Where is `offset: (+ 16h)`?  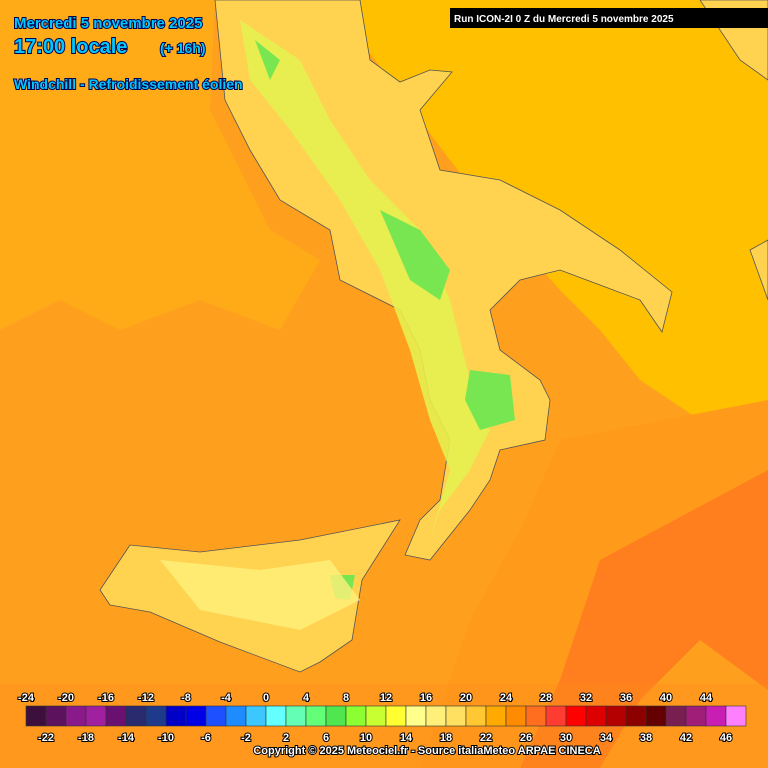
offset: (+ 16h) is located at coordinates (183, 48).